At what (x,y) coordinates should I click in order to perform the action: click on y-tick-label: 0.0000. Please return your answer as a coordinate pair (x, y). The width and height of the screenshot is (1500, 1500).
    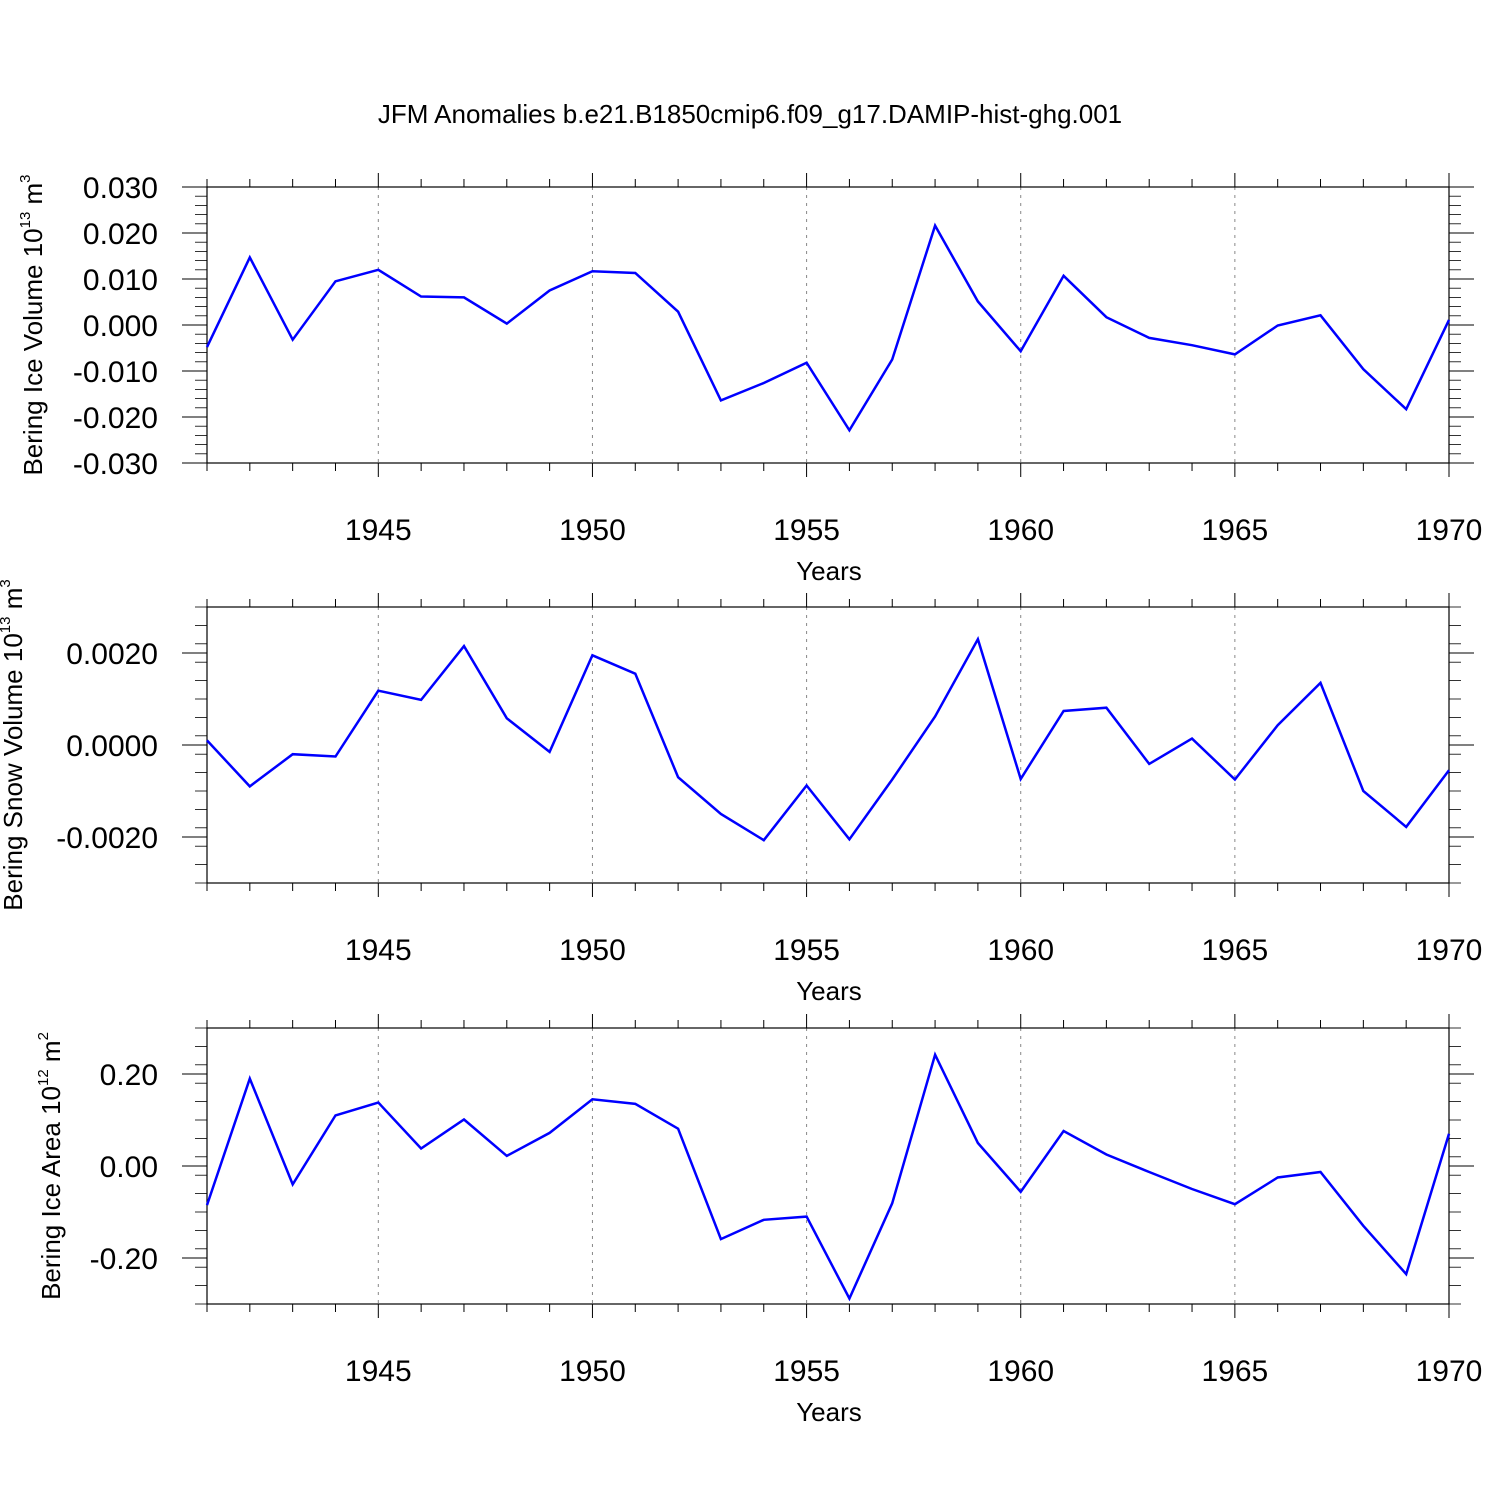
    Looking at the image, I should click on (112, 746).